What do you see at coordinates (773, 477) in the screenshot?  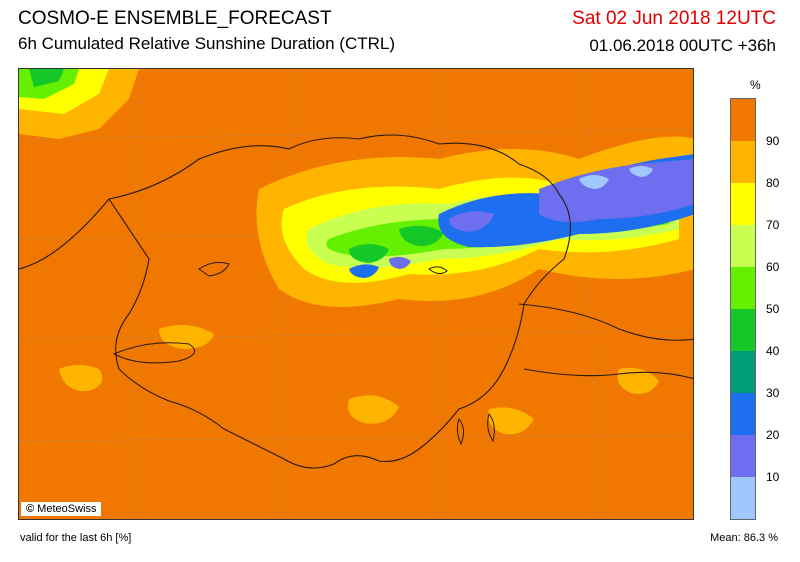 I see `legend-label-10: 10` at bounding box center [773, 477].